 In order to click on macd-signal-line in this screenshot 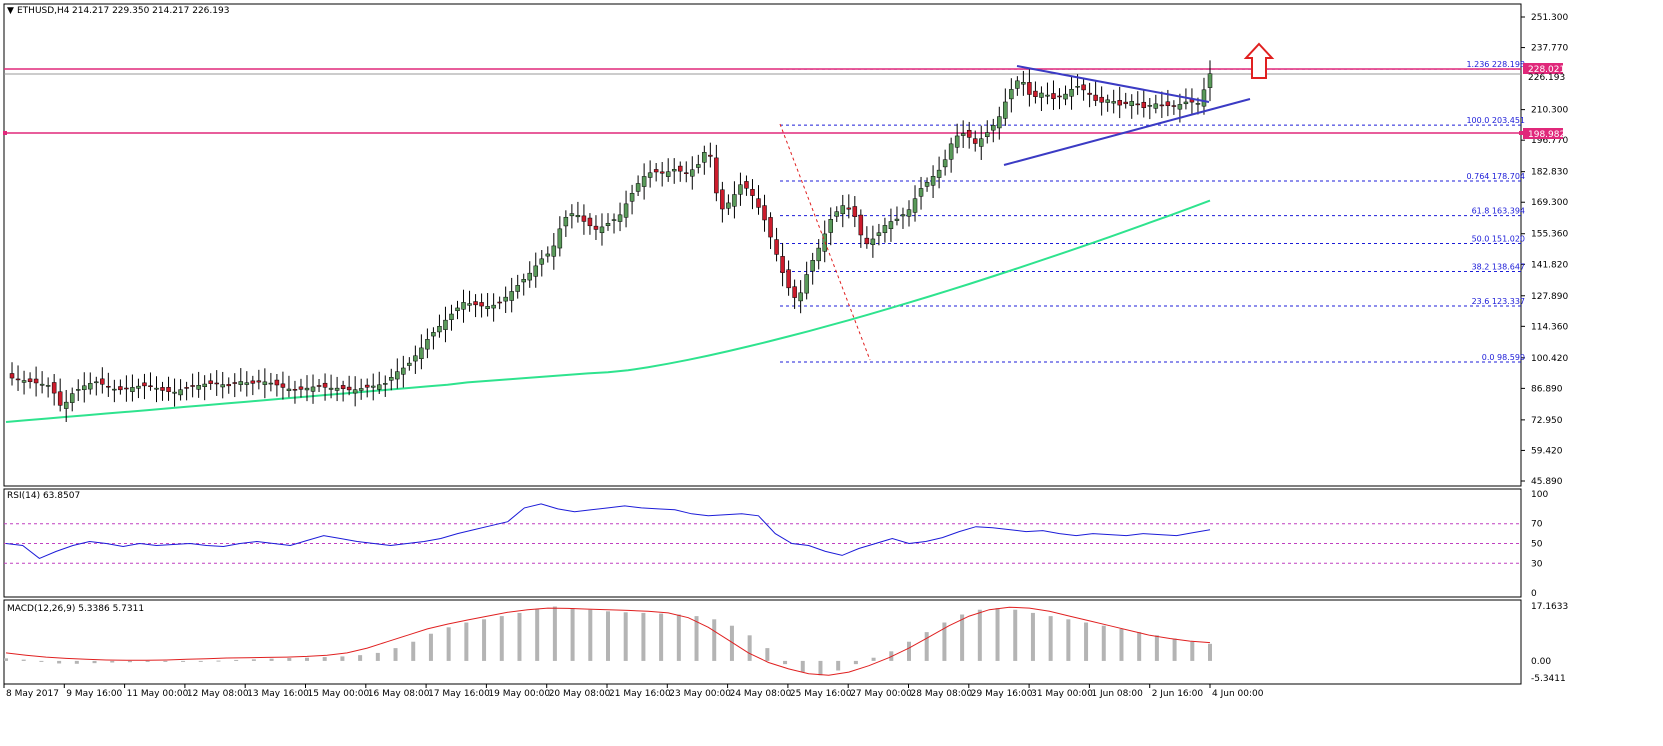, I will do `click(608, 641)`.